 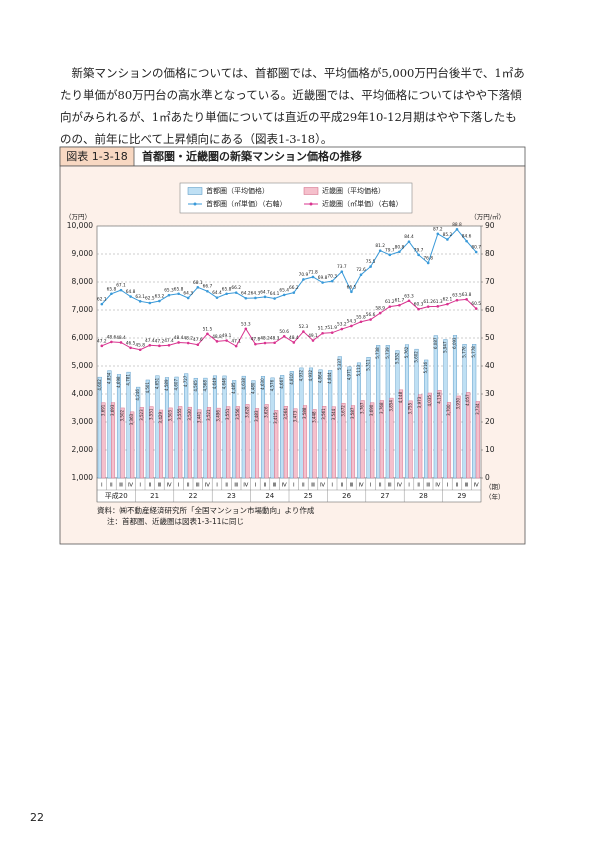 I want to click on line-value-label: 71.8, so click(x=313, y=272).